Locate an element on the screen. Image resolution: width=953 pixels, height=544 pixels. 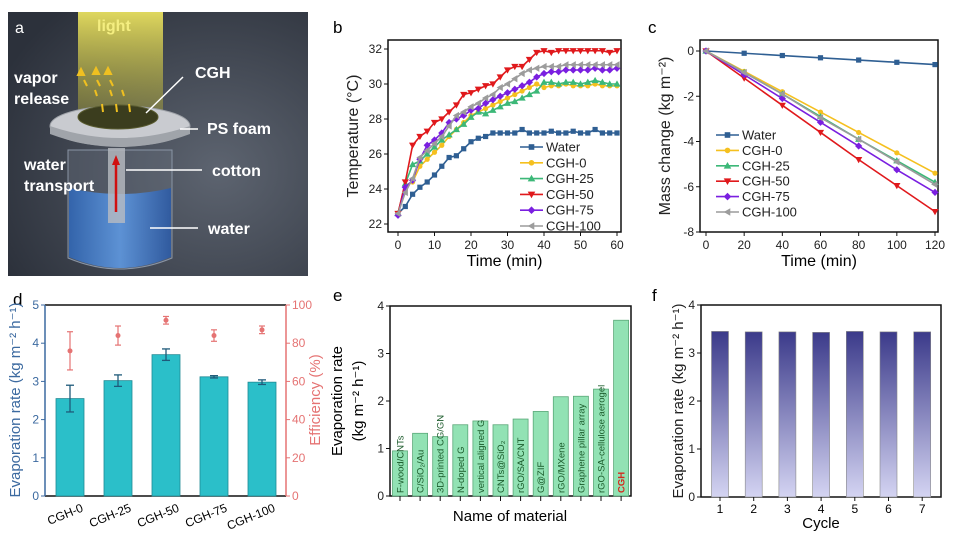
x-tick-label: CGH-25 is located at coordinates (110, 516).